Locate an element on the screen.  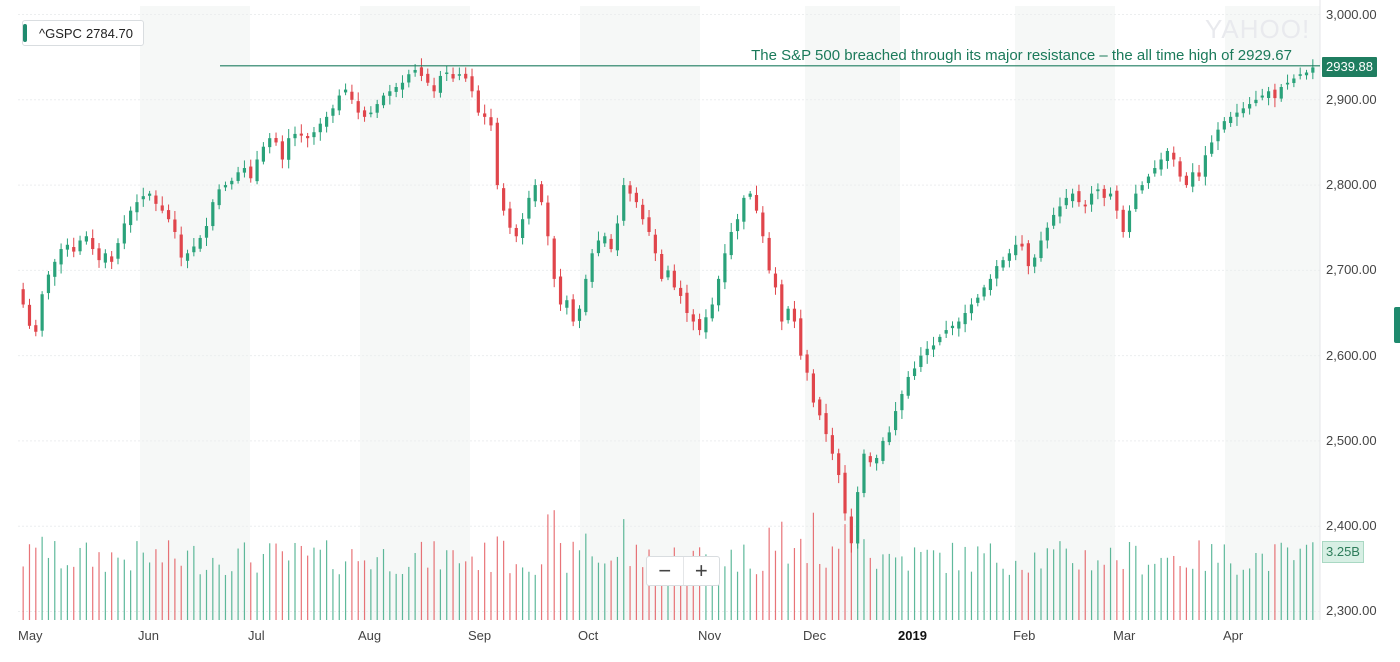
zoom-control: − + is located at coordinates (683, 571).